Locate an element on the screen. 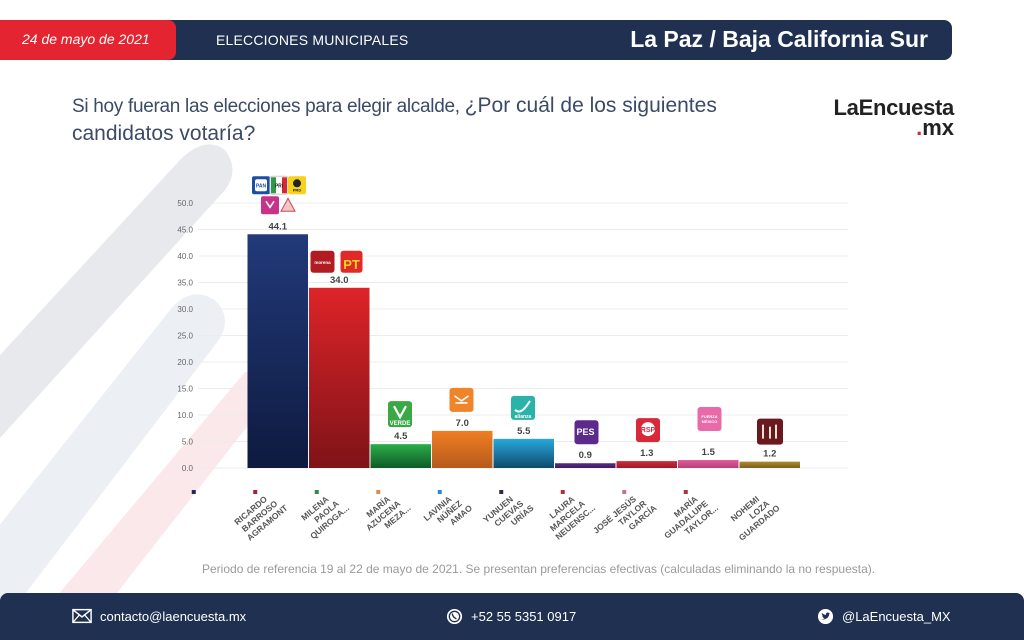 Image resolution: width=1024 pixels, height=640 pixels. header-date: 24 de mayo de 2021 is located at coordinates (86, 39).